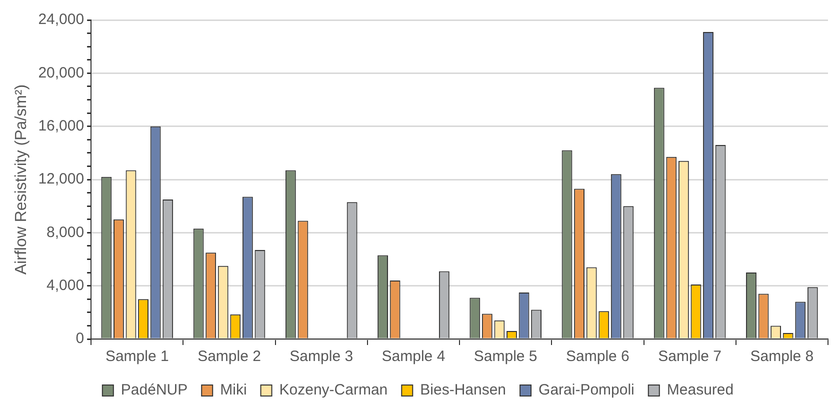 The width and height of the screenshot is (840, 416). What do you see at coordinates (782, 357) in the screenshot?
I see `x-tick-label: Sample 8` at bounding box center [782, 357].